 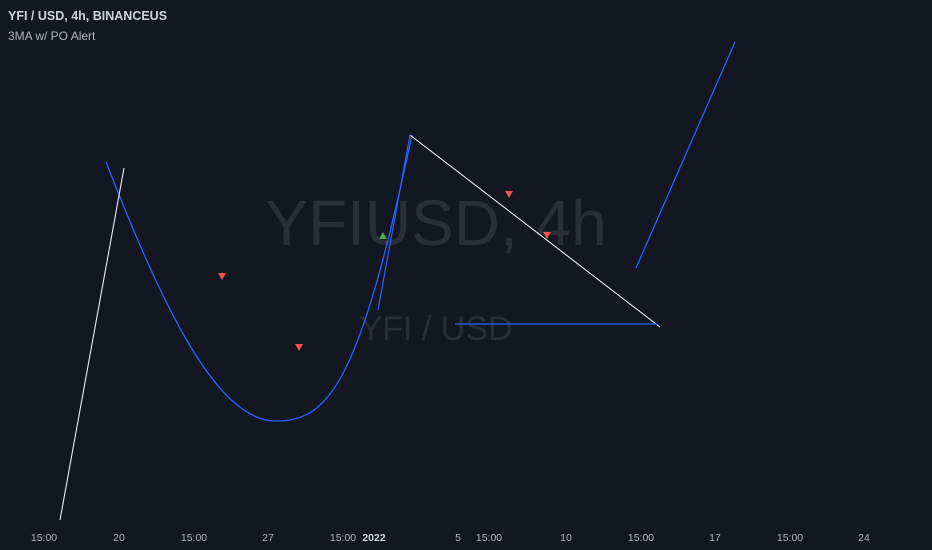 I want to click on x-tick-label: 5, so click(x=458, y=538).